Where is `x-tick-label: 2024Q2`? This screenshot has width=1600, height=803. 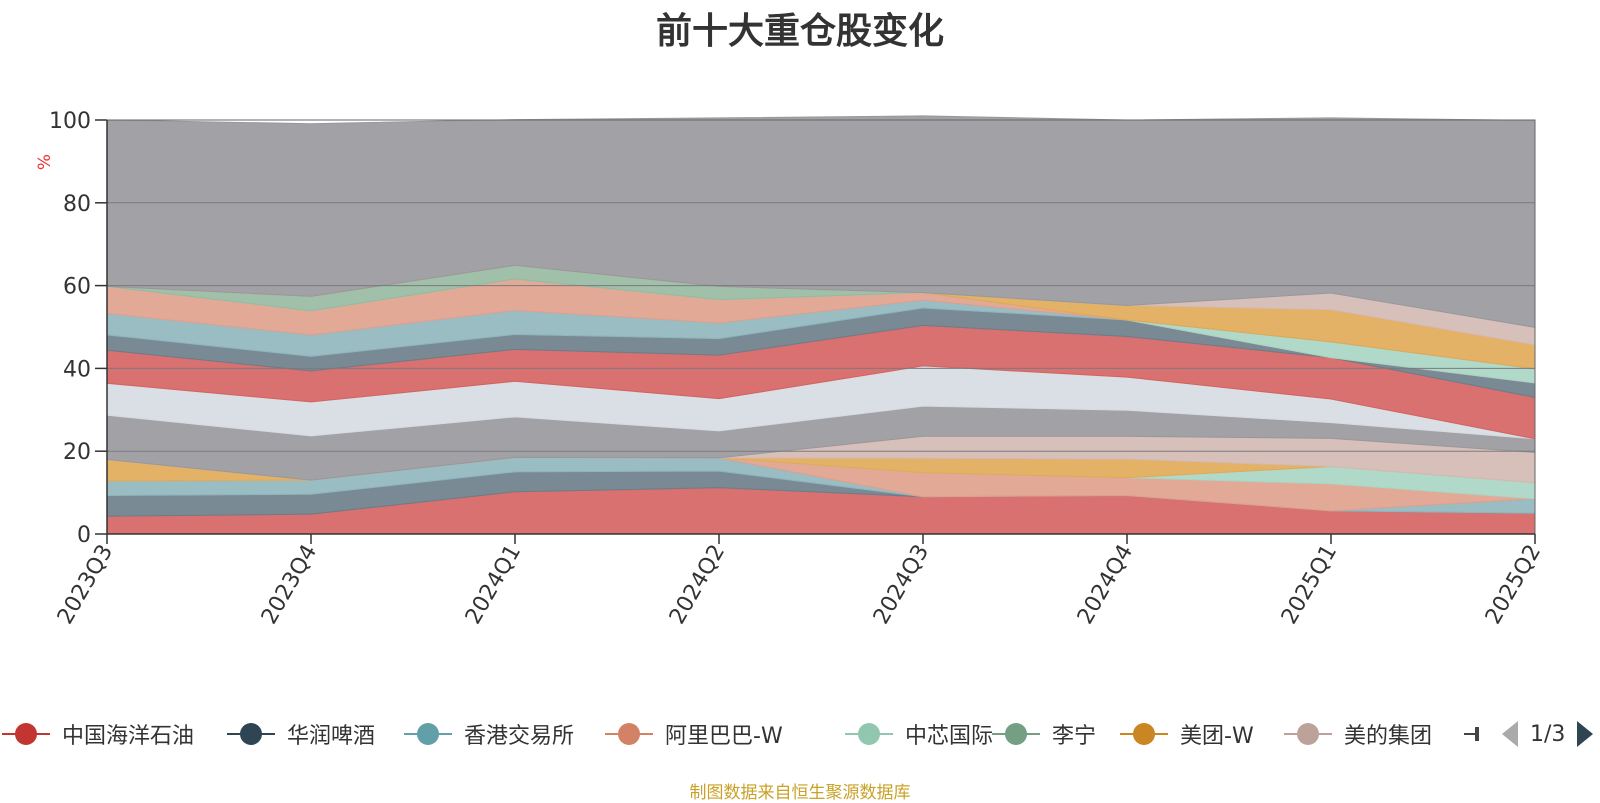 x-tick-label: 2024Q2 is located at coordinates (697, 585).